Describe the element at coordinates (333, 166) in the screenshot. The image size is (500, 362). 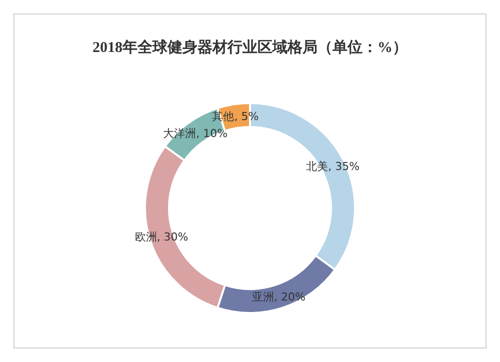
I see `slice-label: 北美, 35%` at that location.